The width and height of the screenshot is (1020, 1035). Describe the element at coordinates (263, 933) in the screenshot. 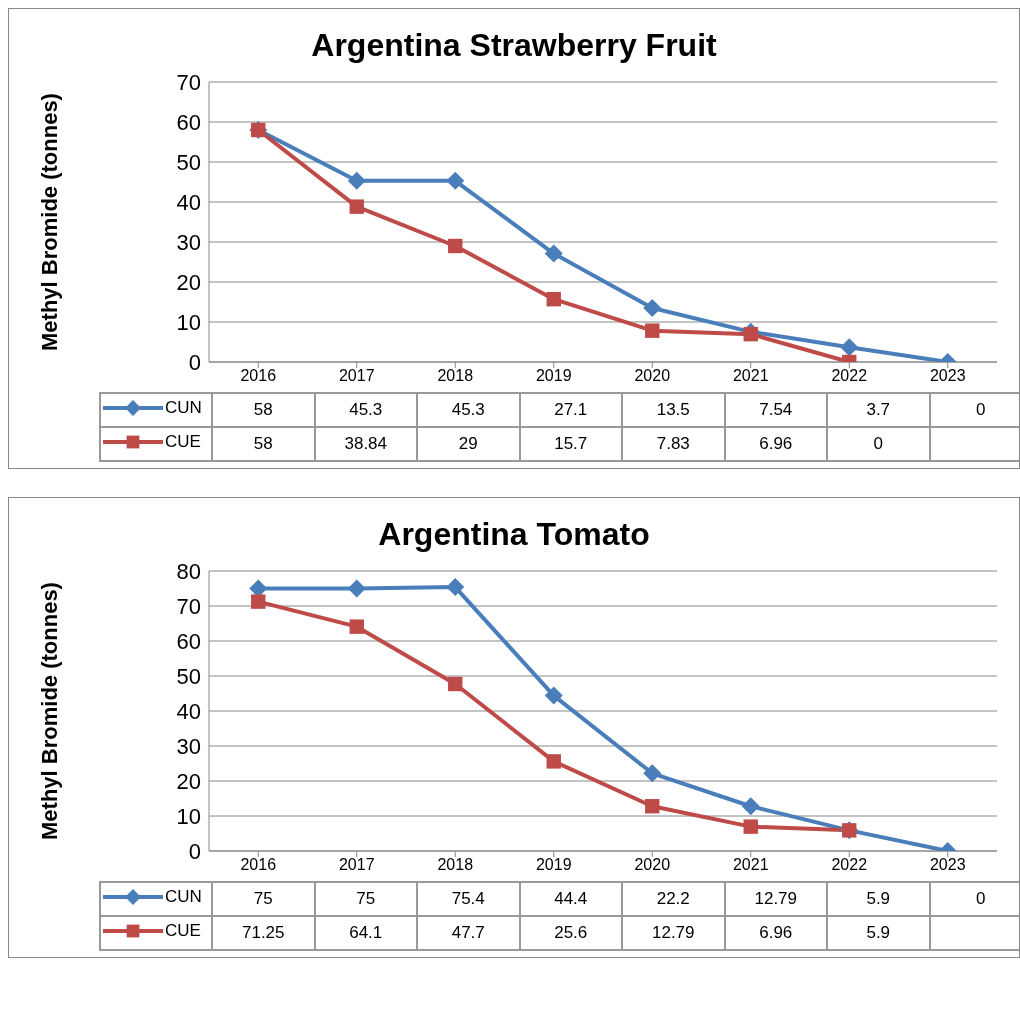

I see `data-label: 71.25` at that location.